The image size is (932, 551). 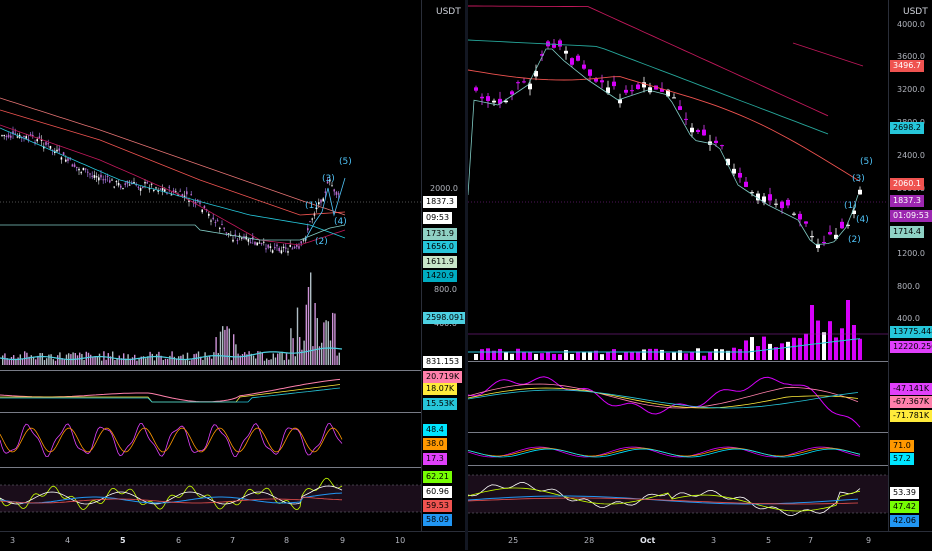 What do you see at coordinates (400, 540) in the screenshot?
I see `time-tick: 10` at bounding box center [400, 540].